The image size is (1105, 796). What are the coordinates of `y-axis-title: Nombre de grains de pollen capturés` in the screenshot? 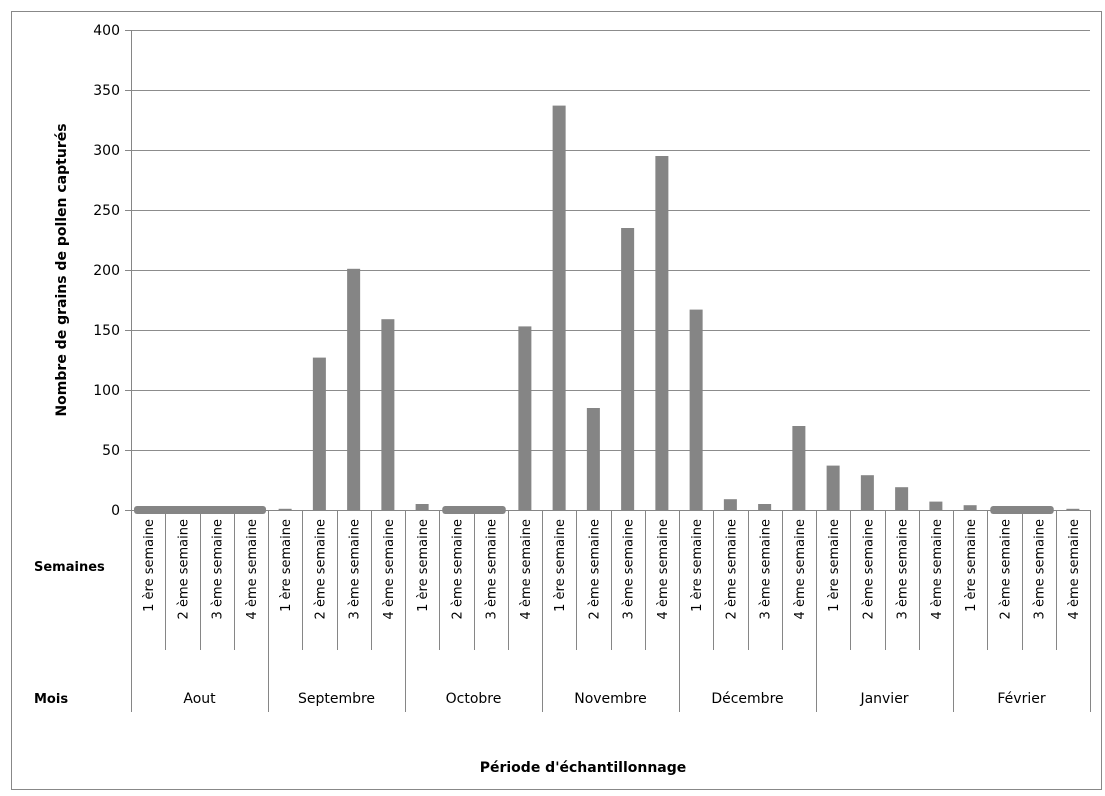 It's located at (62, 269).